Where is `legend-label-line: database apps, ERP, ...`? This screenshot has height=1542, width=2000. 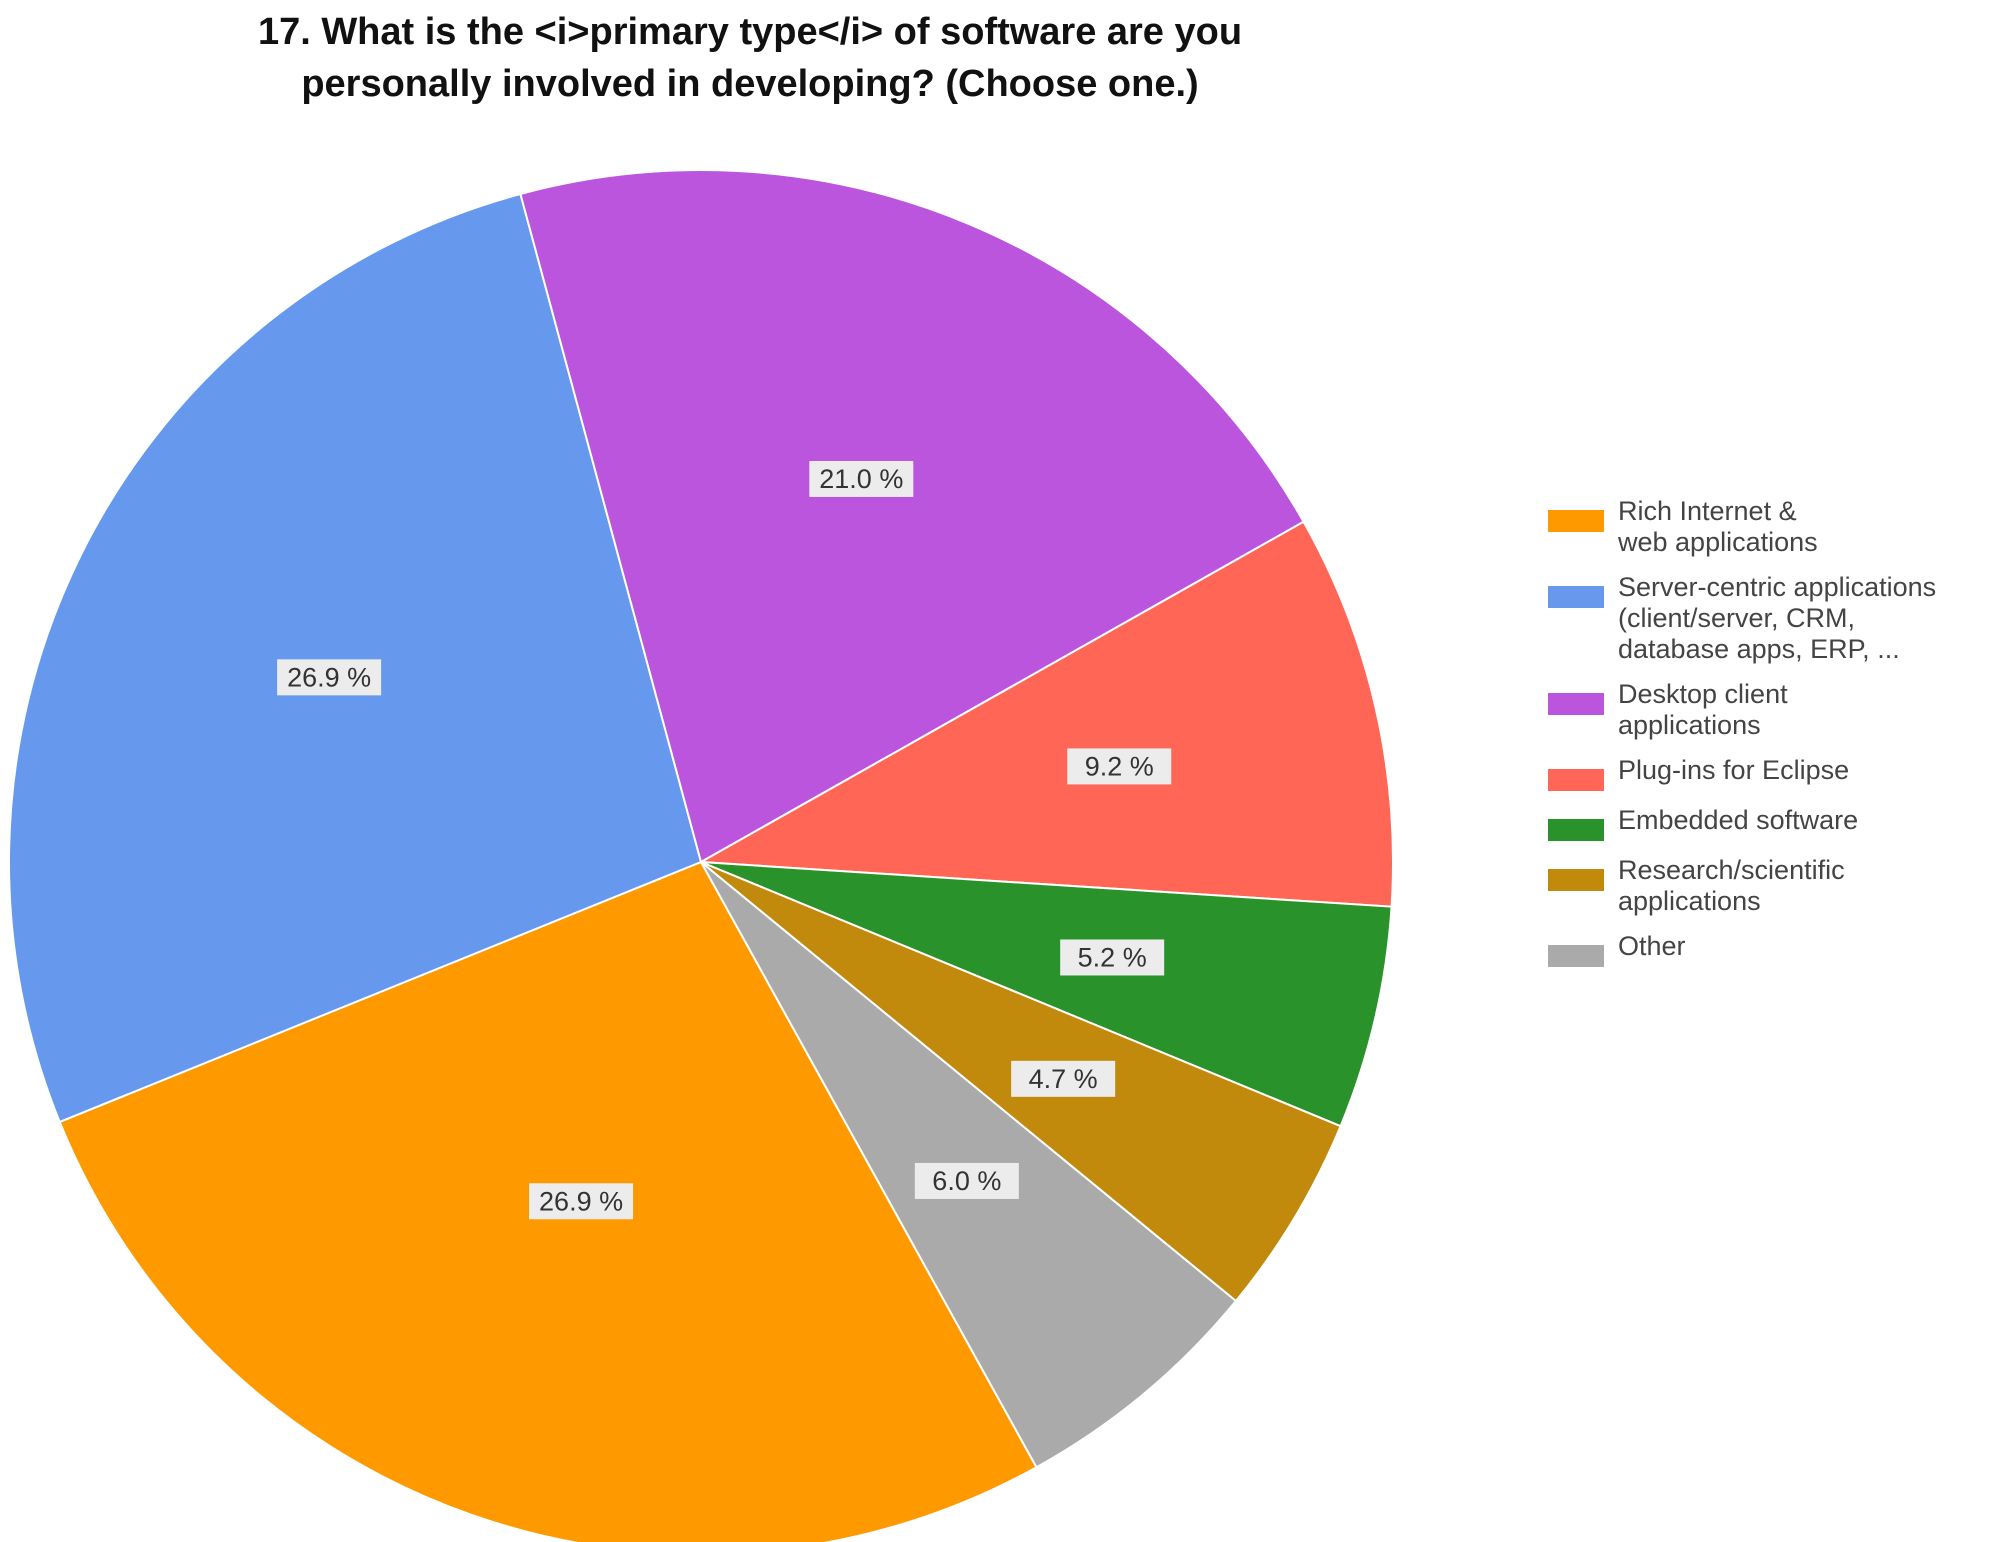
legend-label-line: database apps, ERP, ... is located at coordinates (1759, 649).